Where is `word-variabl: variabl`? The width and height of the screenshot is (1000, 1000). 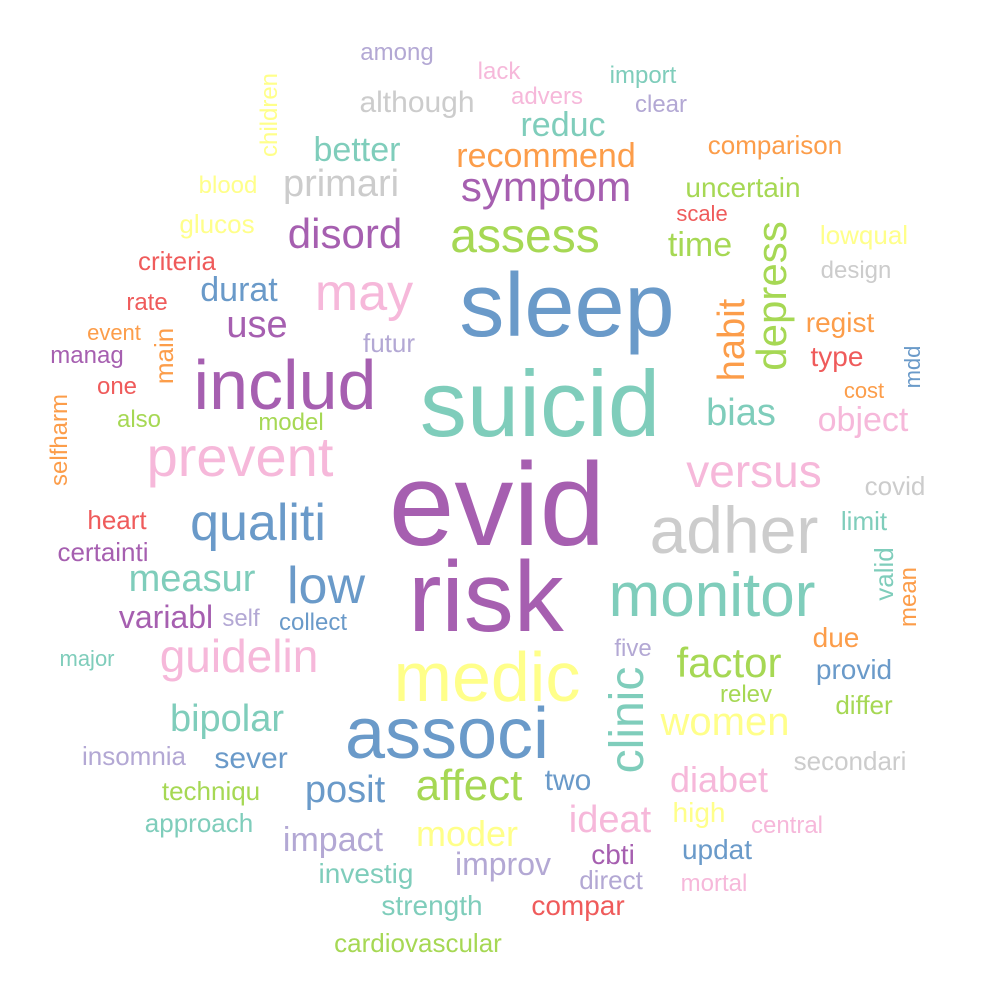
word-variabl: variabl is located at coordinates (166, 617).